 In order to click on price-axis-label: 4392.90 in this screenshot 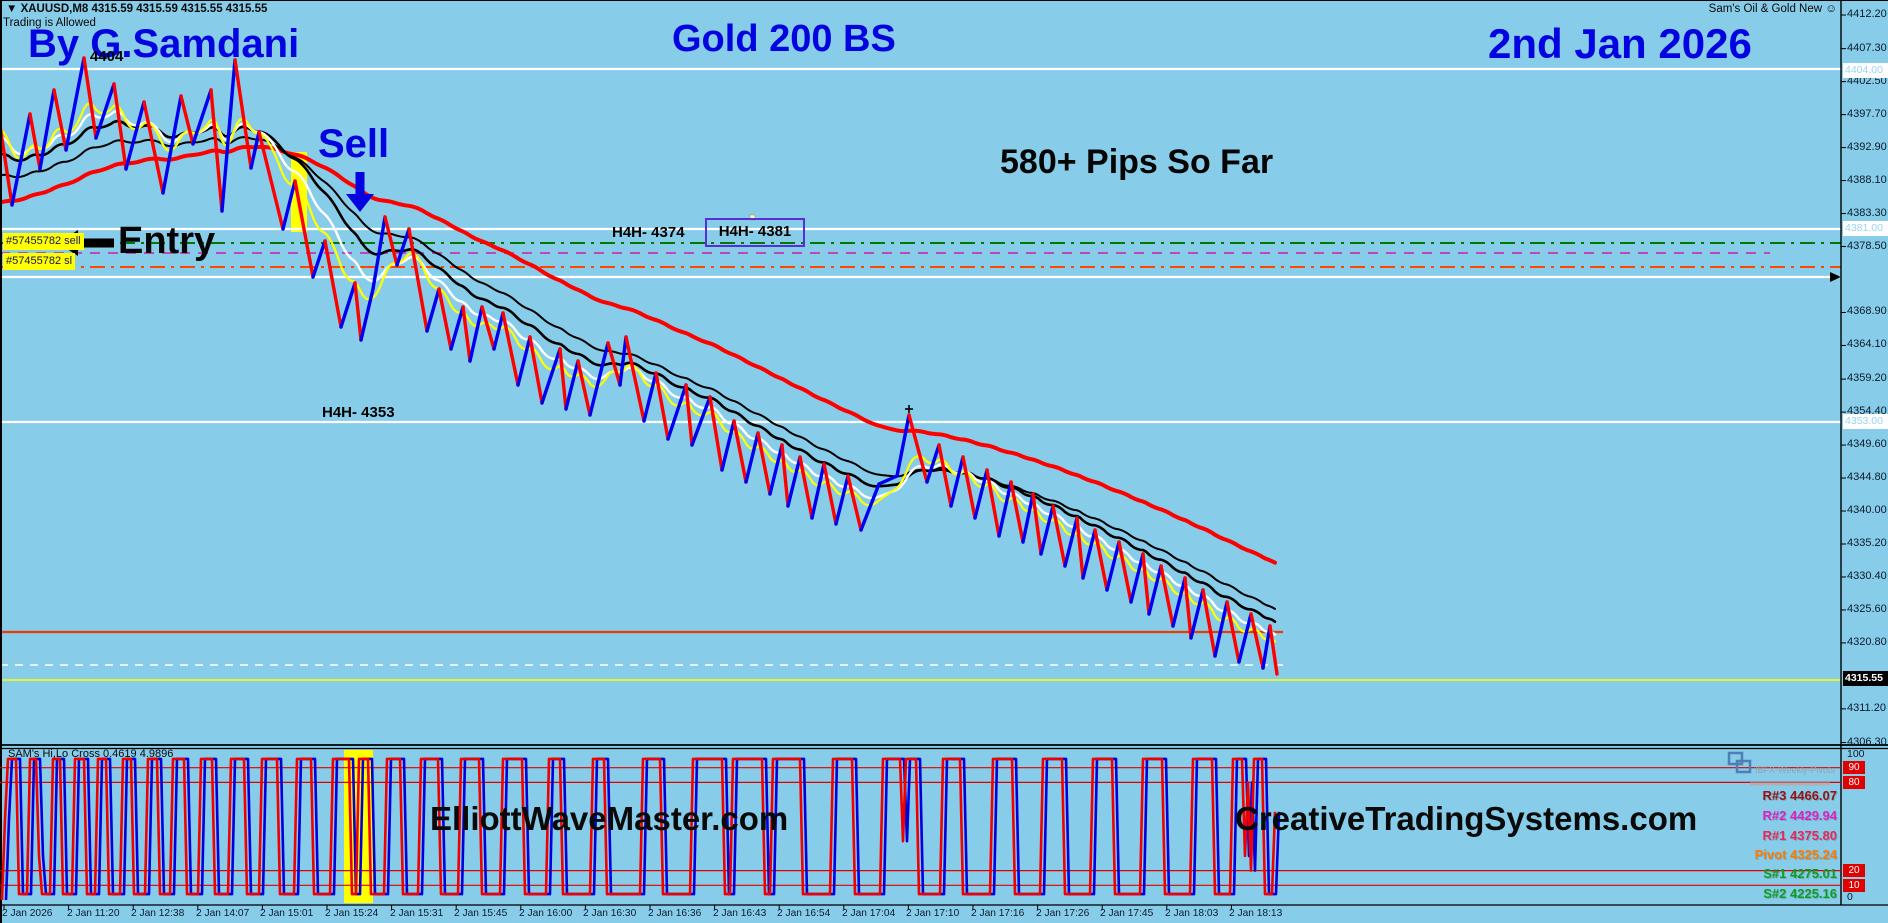, I will do `click(1867, 147)`.